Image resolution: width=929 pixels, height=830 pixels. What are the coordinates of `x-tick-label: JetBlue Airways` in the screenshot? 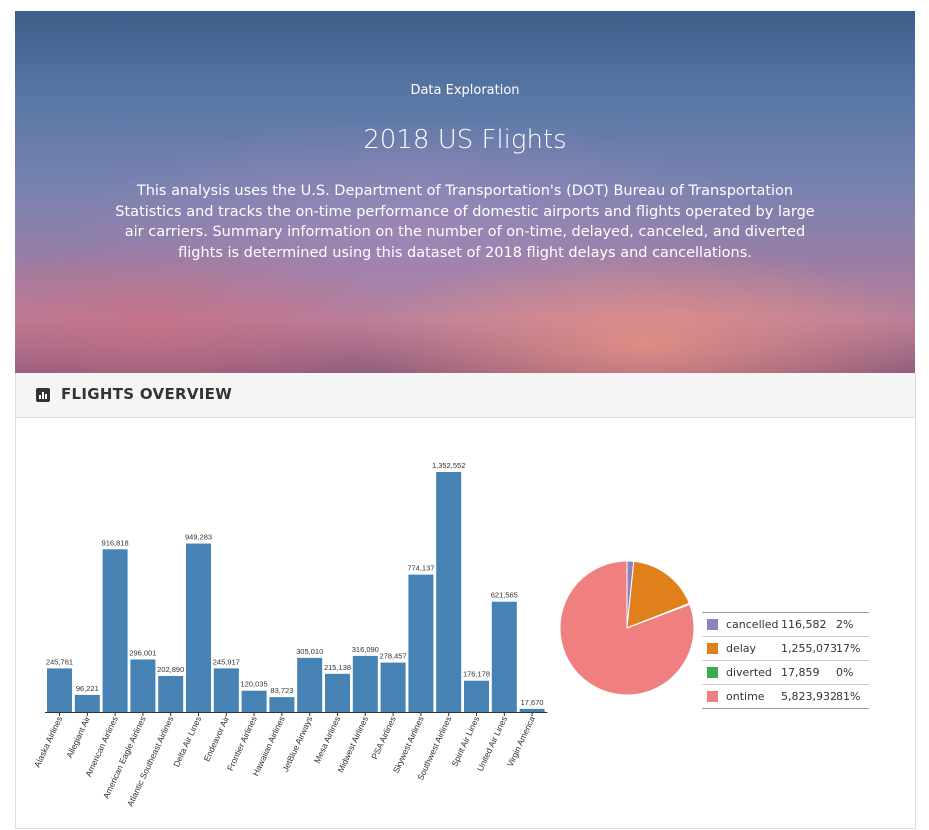 It's located at (297, 744).